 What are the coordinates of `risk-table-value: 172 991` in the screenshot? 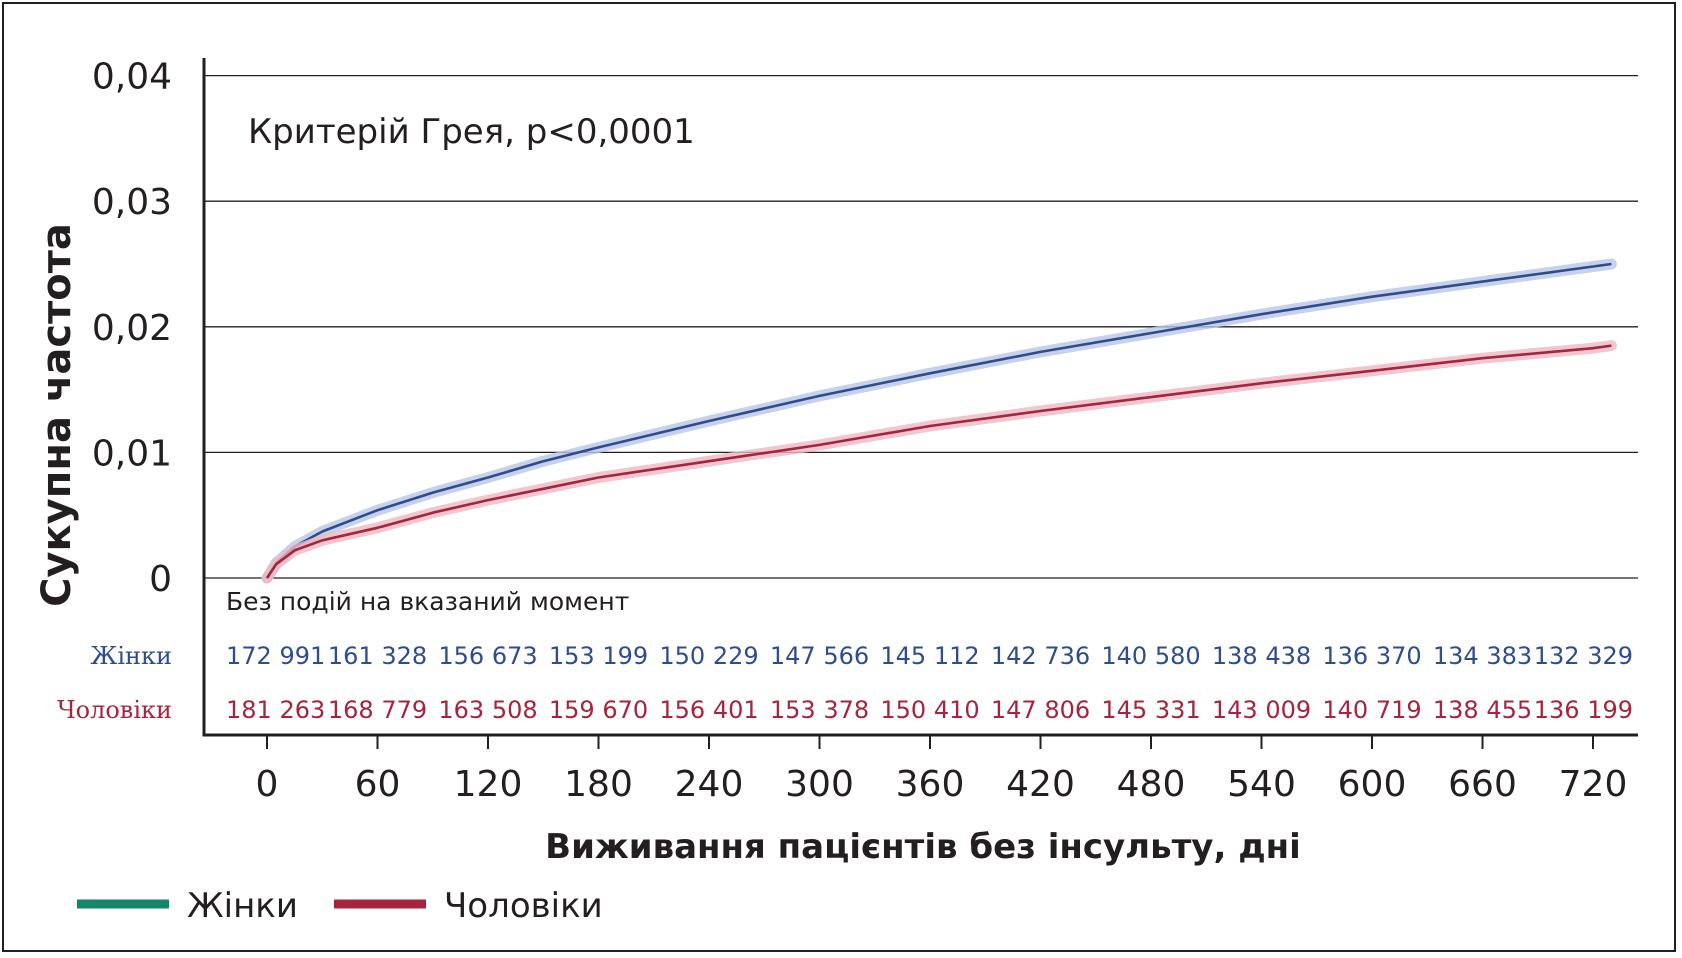 It's located at (275, 656).